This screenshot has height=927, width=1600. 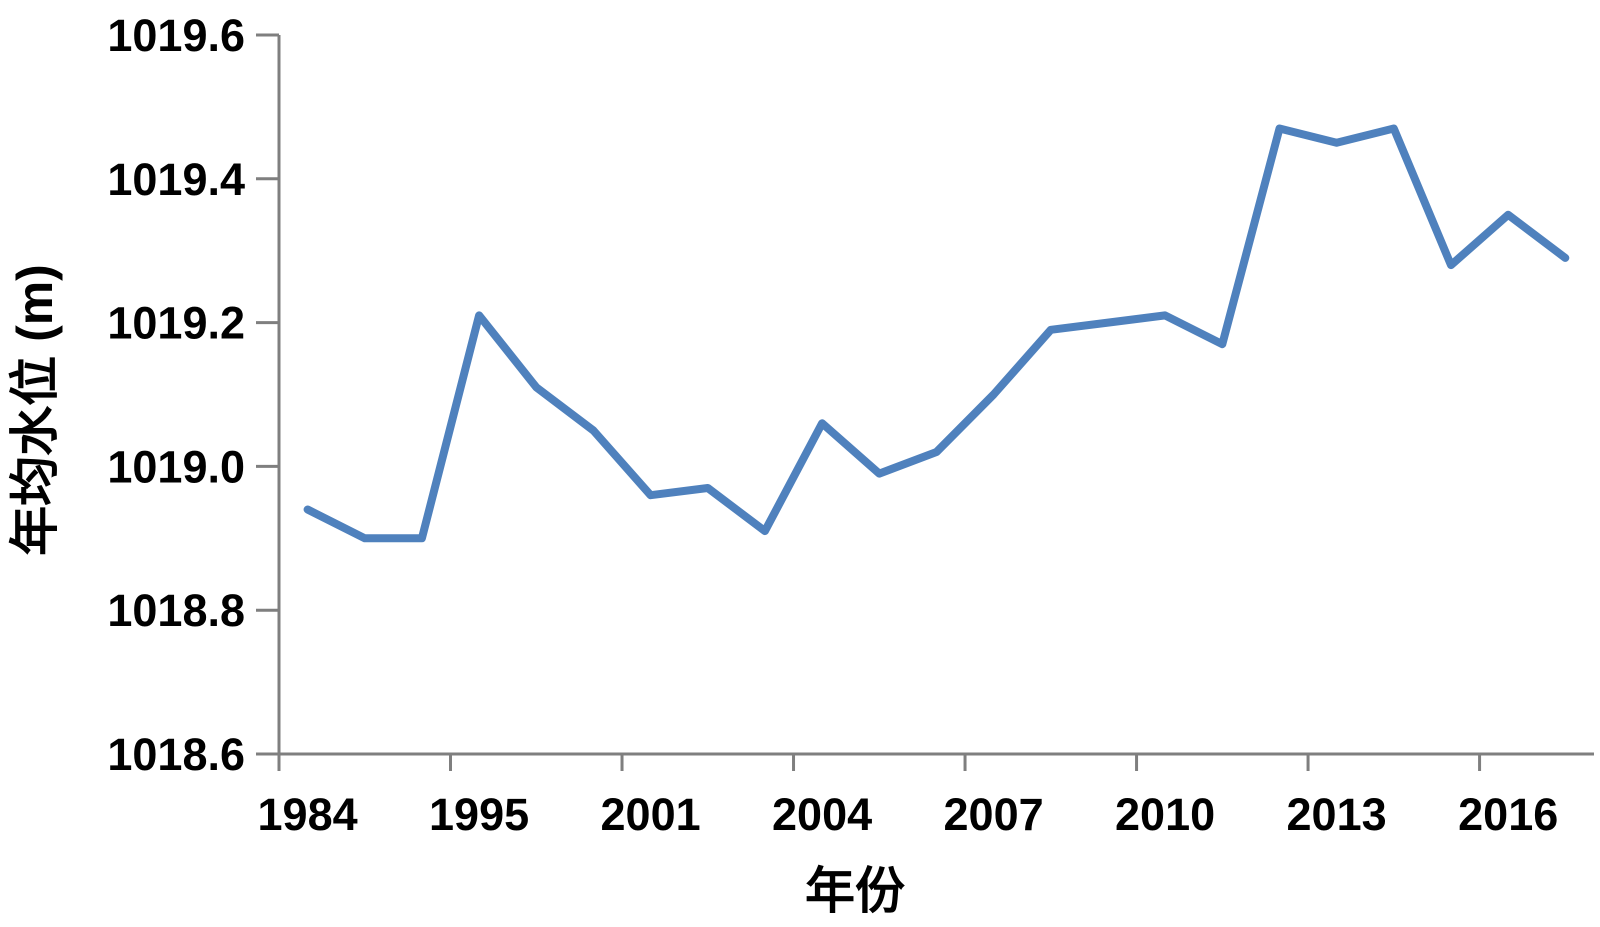 I want to click on x-tick-label: 2010, so click(x=1165, y=814).